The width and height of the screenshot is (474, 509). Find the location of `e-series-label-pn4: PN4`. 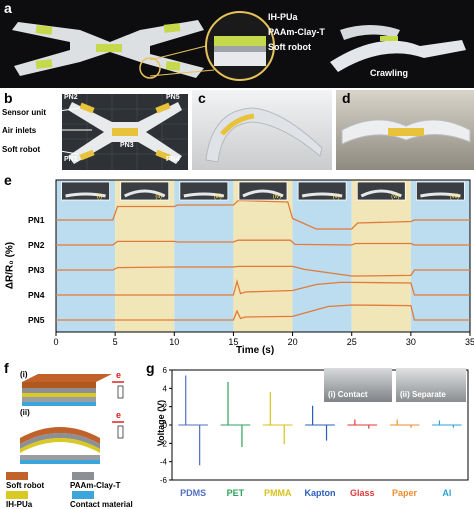

e-series-label-pn4: PN4 is located at coordinates (36, 295).